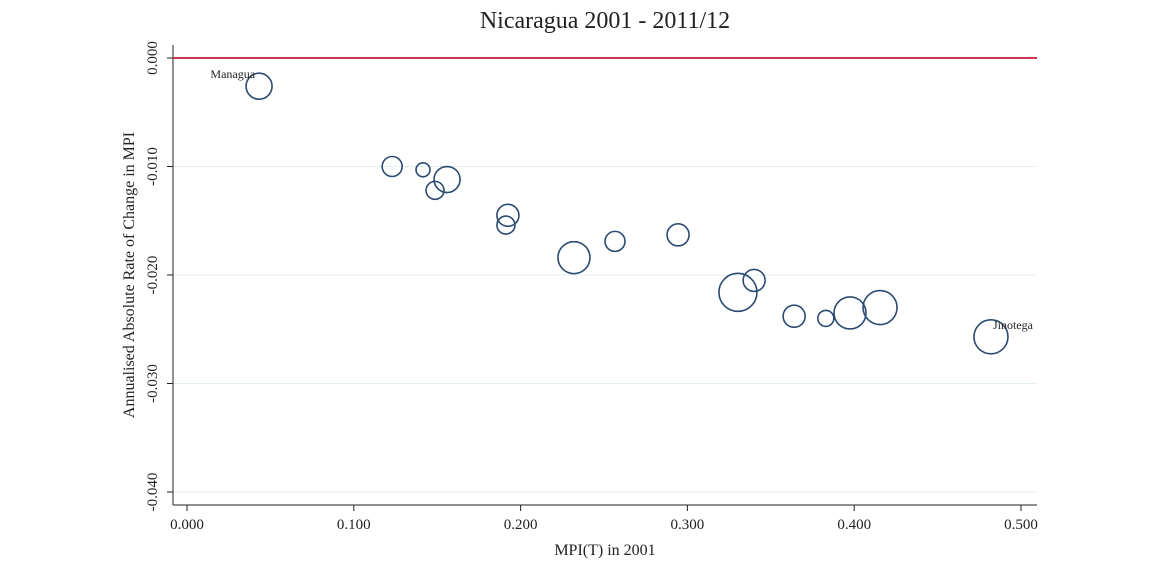 The height and width of the screenshot is (575, 1151). I want to click on y-tick-label: 0.000, so click(153, 58).